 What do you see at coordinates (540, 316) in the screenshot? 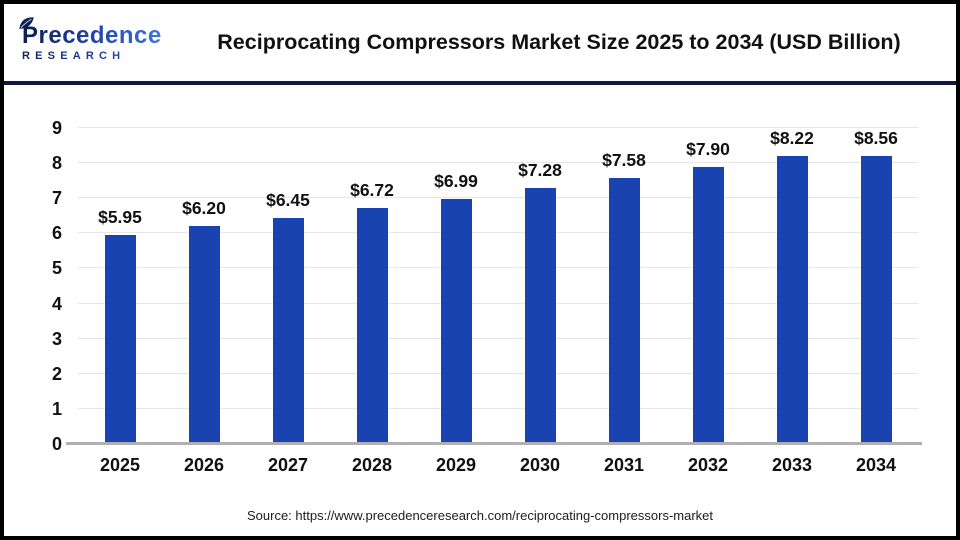
I see `bar-2030` at bounding box center [540, 316].